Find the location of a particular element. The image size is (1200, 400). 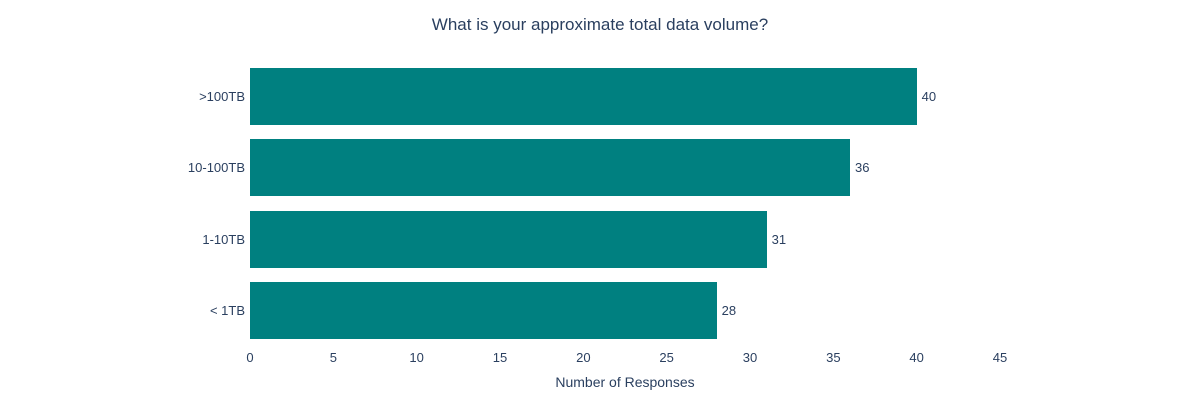

x-axis-title: Number of Responses is located at coordinates (625, 382).